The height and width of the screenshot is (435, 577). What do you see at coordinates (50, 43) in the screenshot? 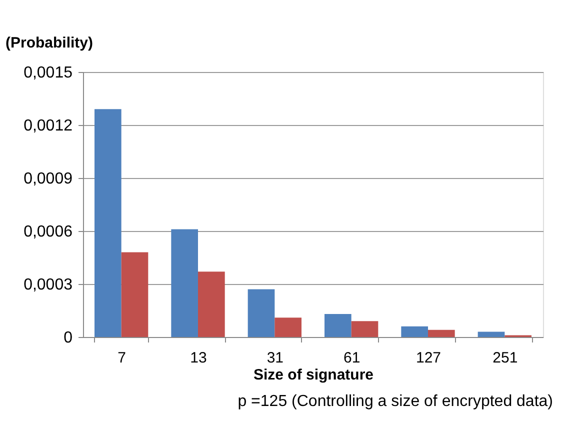
I see `y-axis-title: (Probability)` at bounding box center [50, 43].